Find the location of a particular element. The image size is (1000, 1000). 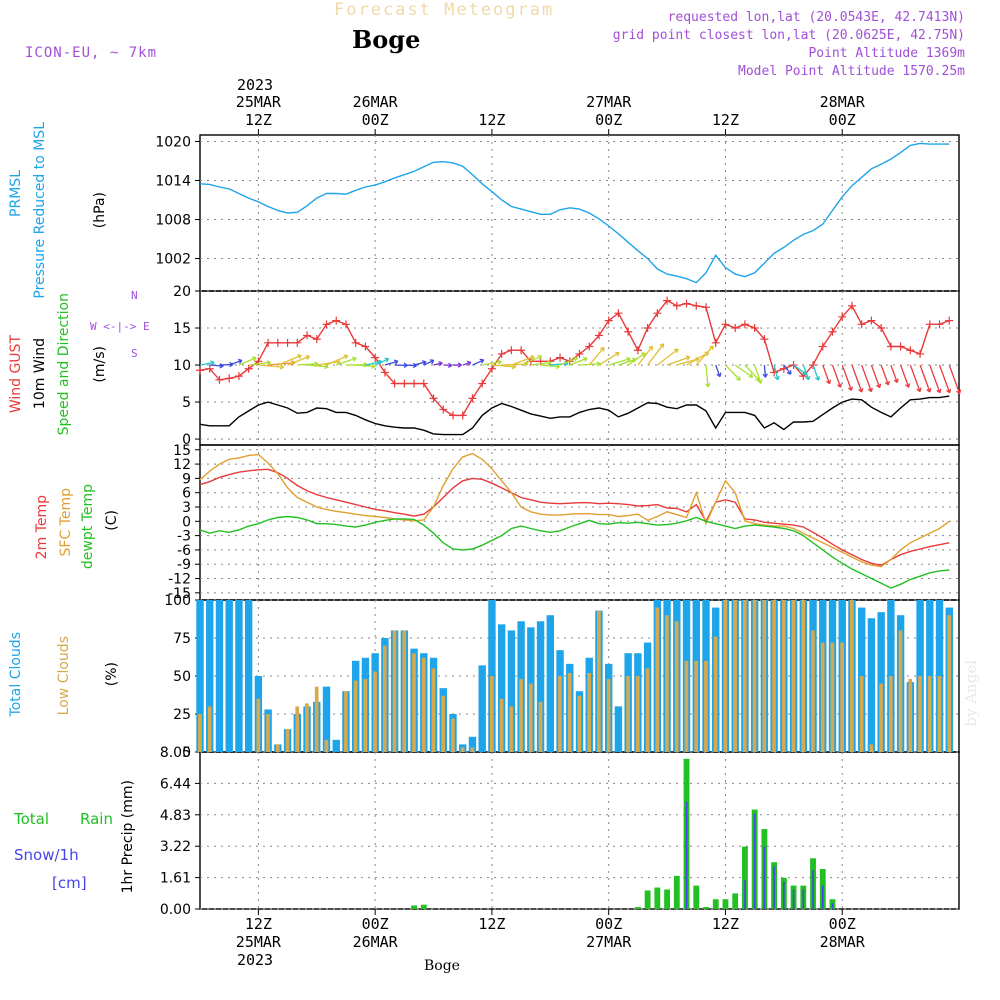

precip-snow-unit: [cm] is located at coordinates (69, 883).